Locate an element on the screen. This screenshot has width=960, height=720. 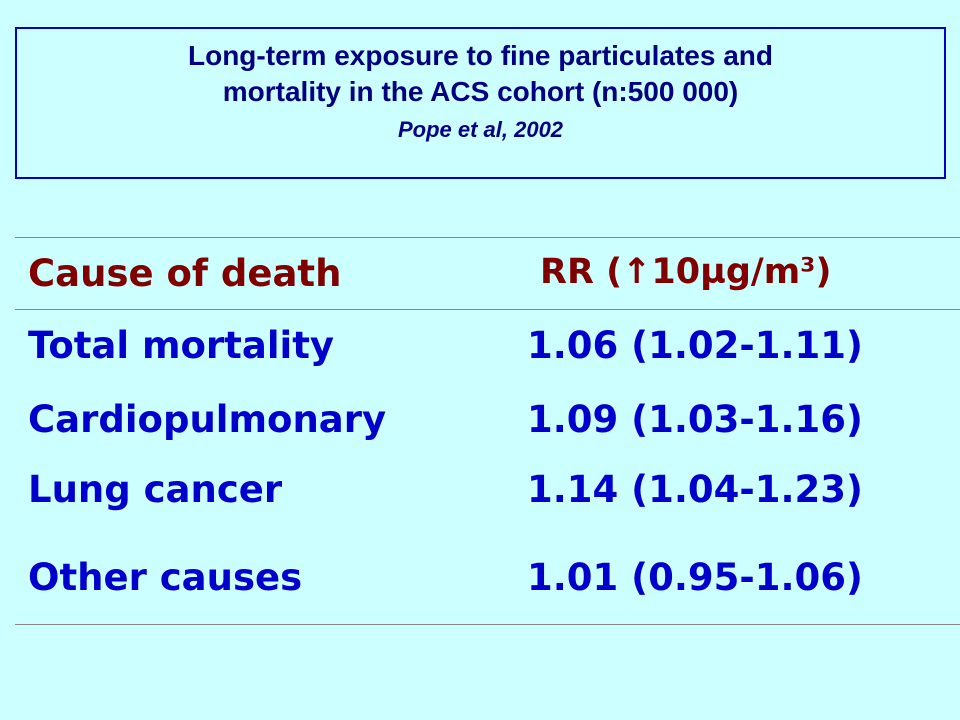
rr-cell: 1.14 (1.04-1.23) is located at coordinates (695, 489).